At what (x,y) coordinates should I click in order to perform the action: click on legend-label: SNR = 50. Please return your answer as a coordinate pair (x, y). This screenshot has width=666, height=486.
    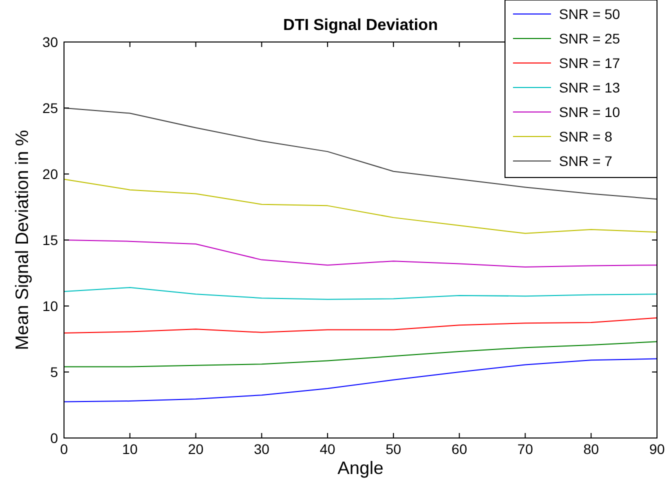
    Looking at the image, I should click on (589, 14).